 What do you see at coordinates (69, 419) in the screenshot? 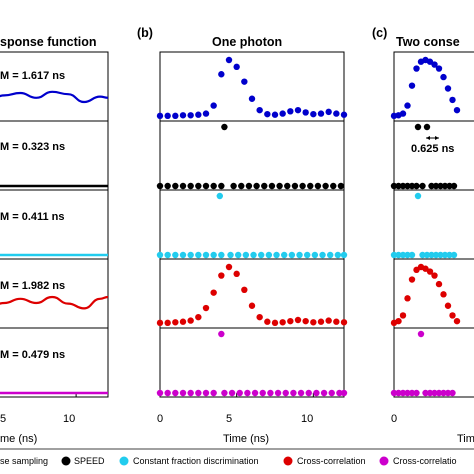
I see `xtick-a-10: 10` at bounding box center [69, 419].